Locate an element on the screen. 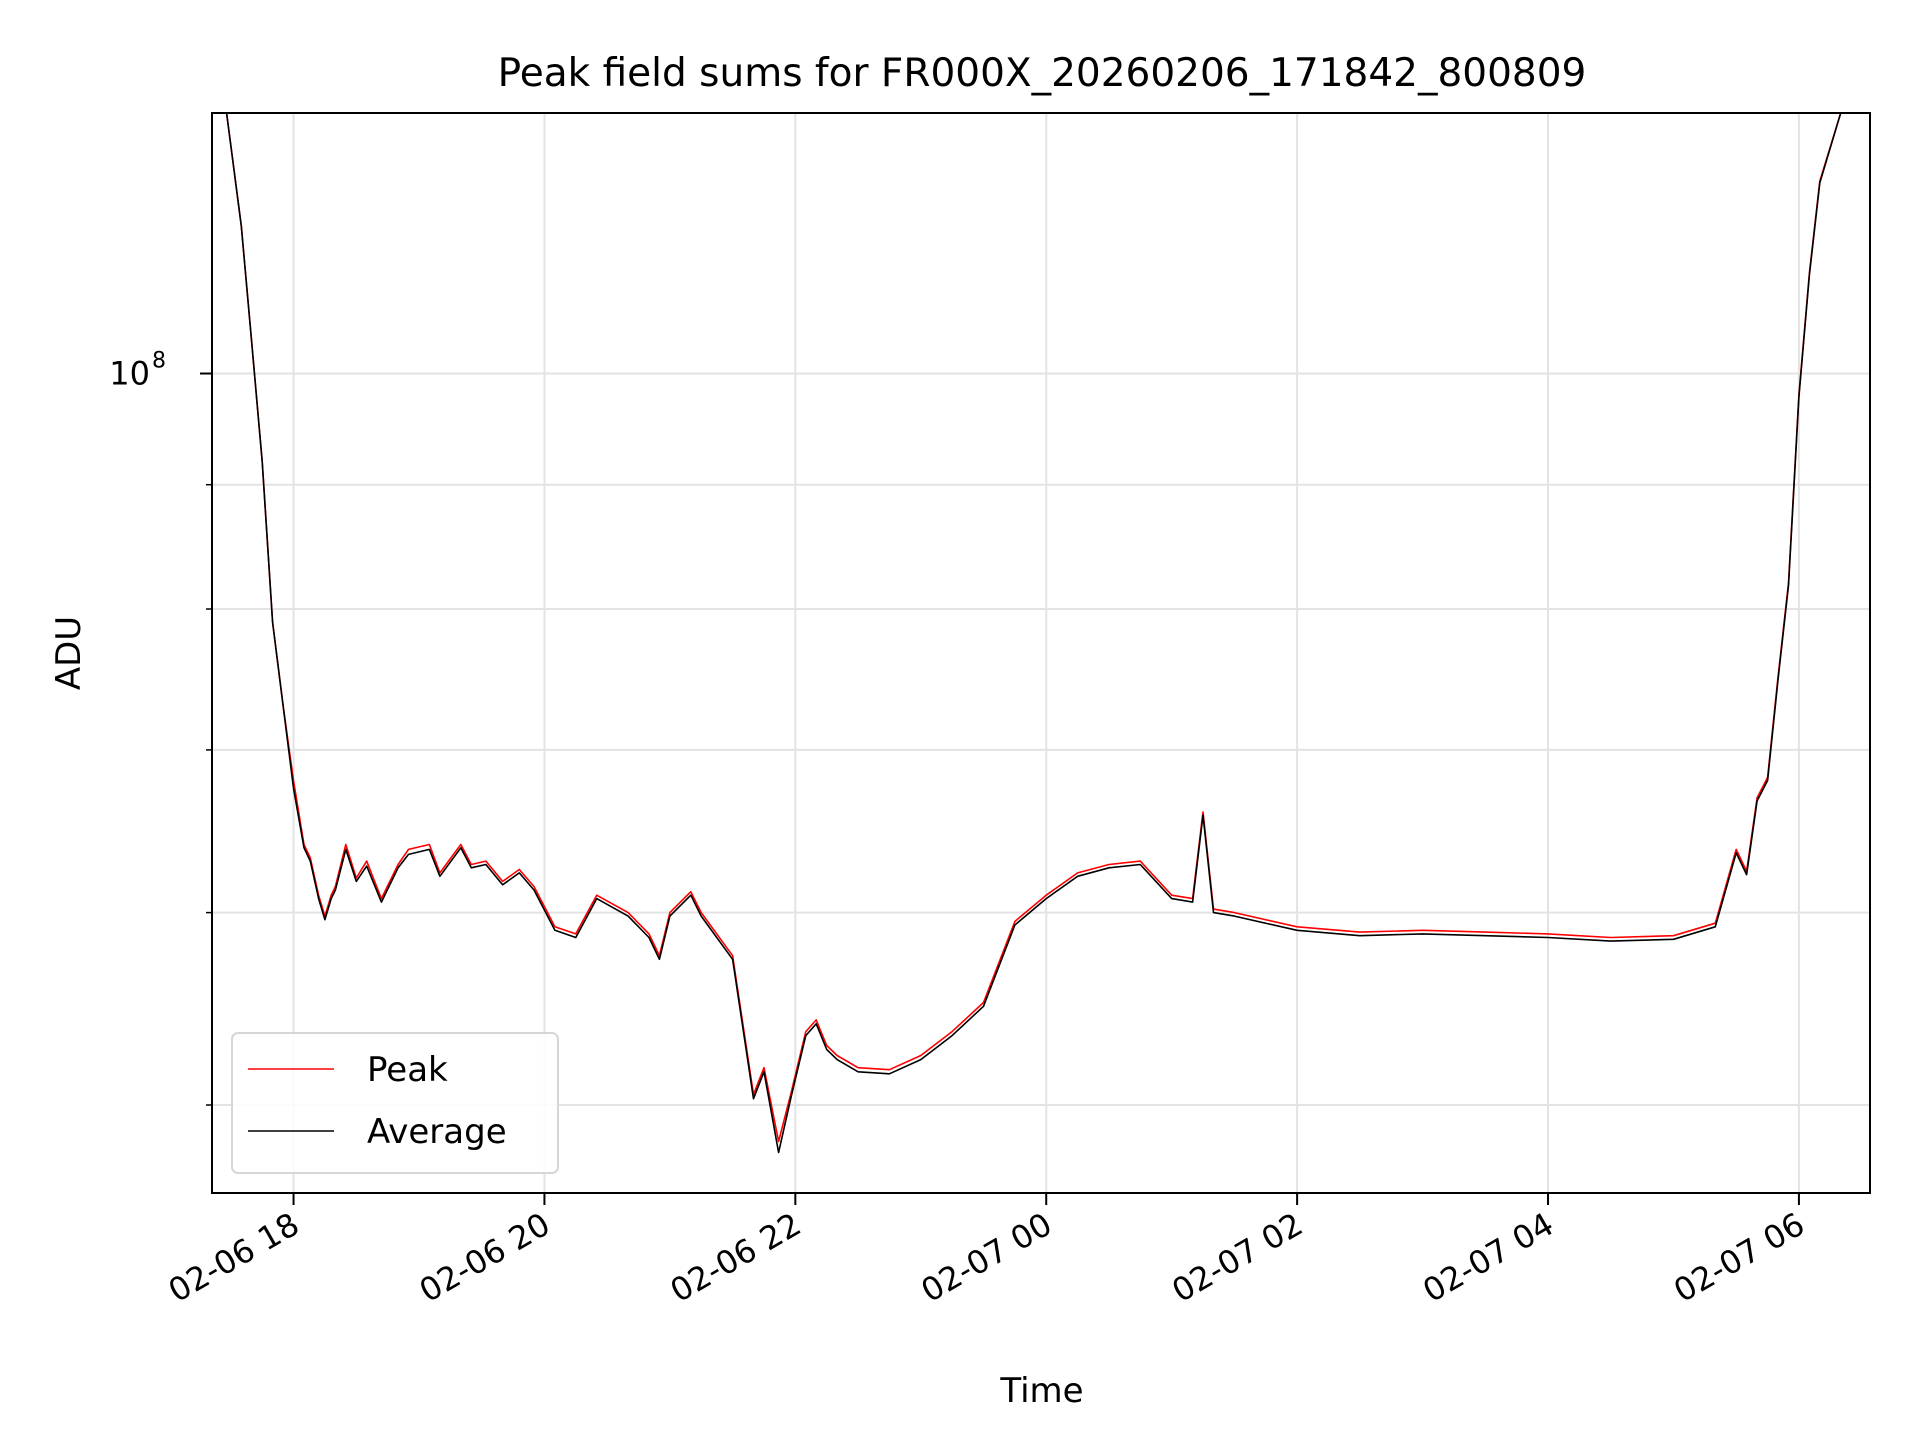  legend-label-peak: Peak is located at coordinates (407, 1070).